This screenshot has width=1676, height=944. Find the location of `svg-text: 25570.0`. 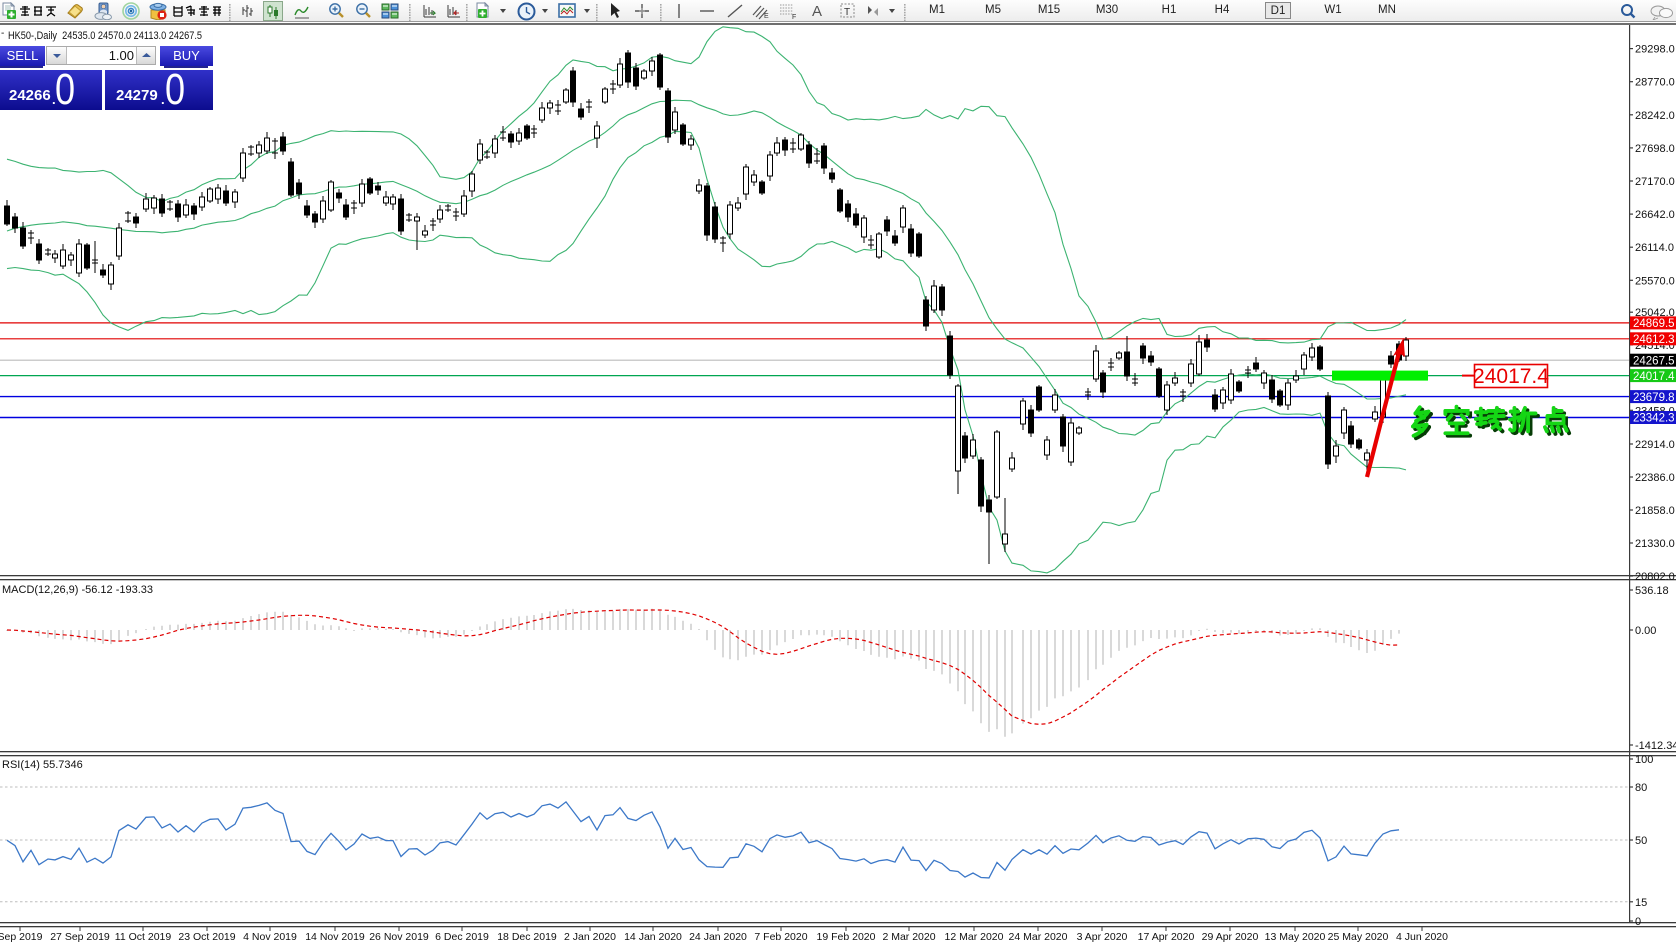

svg-text: 25570.0 is located at coordinates (1655, 281).